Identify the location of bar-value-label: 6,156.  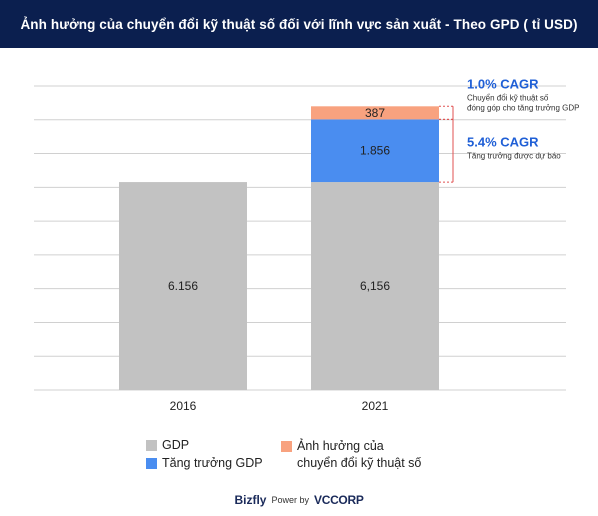
(375, 286).